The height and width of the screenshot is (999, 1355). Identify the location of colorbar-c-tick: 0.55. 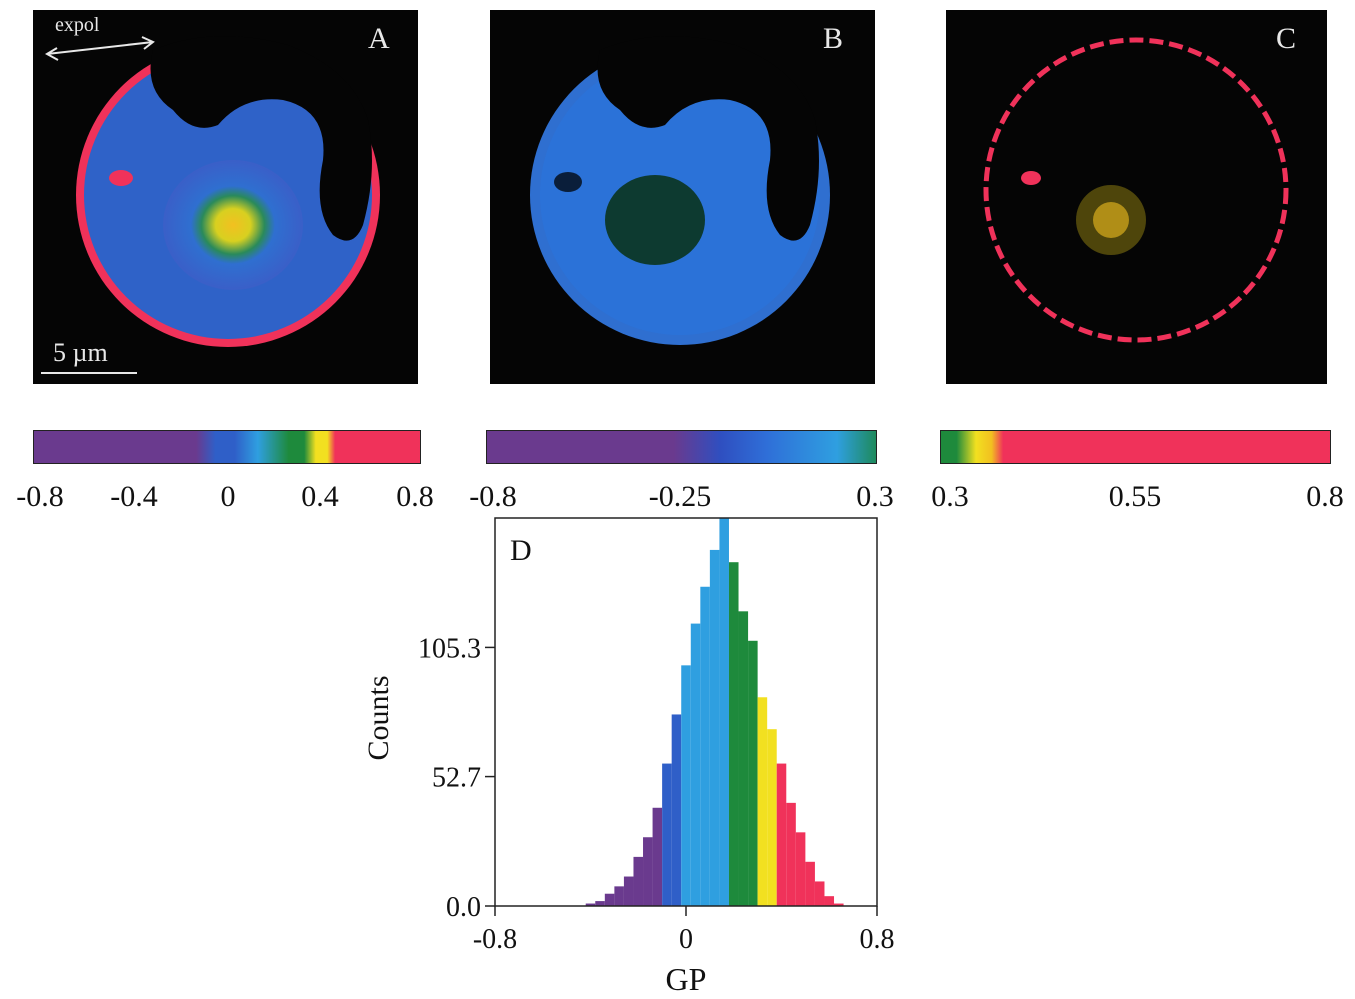
(1135, 496).